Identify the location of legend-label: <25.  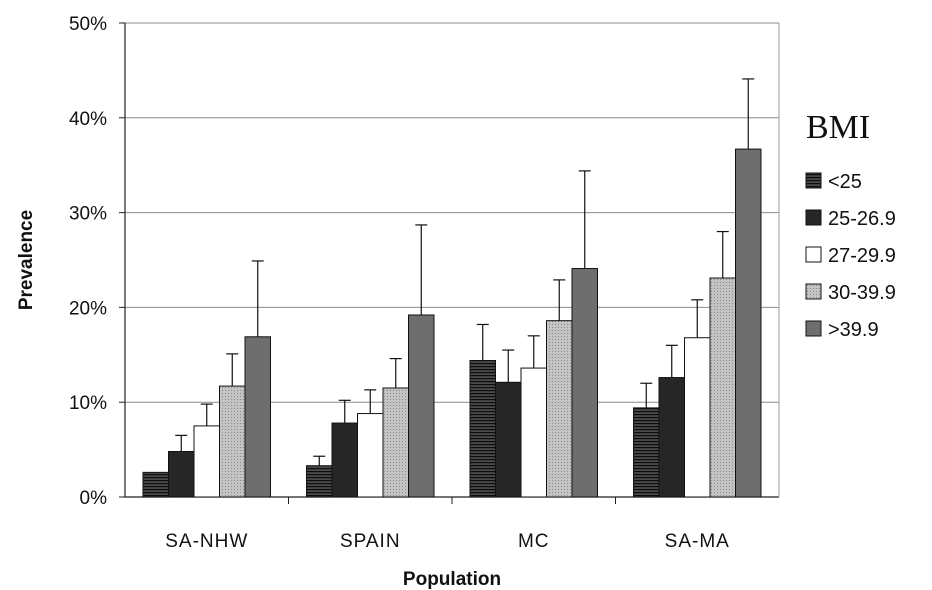
(845, 182).